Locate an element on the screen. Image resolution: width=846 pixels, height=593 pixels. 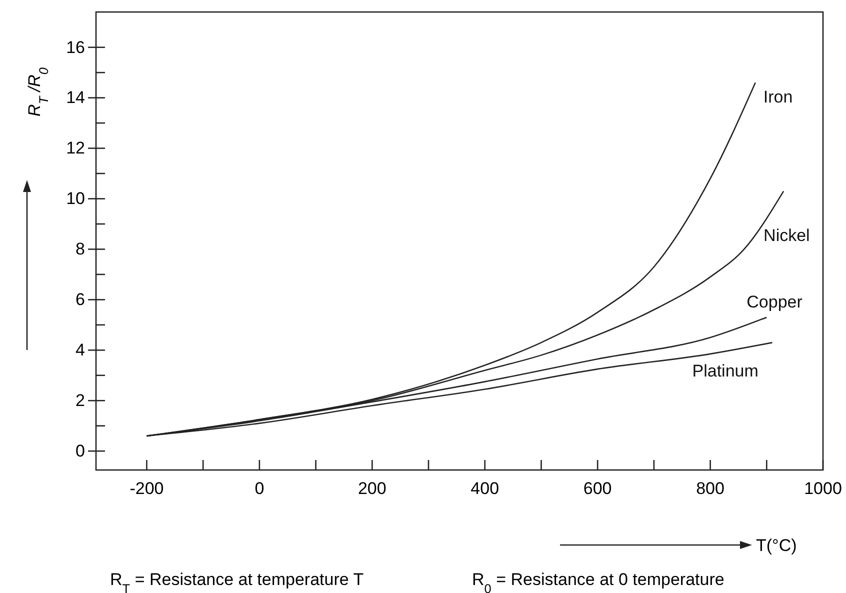
y-tick-label: 0 is located at coordinates (80, 451).